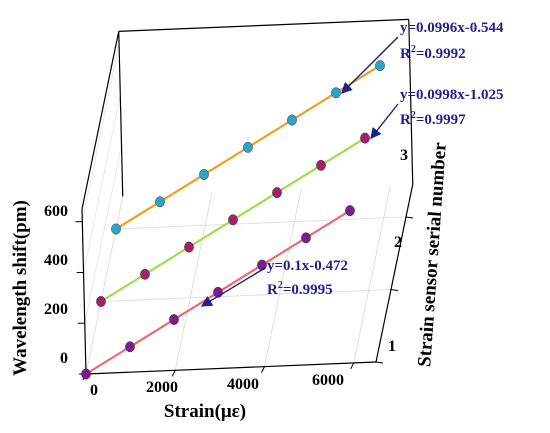  I want to click on x-axis-tick-labels: 0 2000 4000 6000, so click(217, 385).